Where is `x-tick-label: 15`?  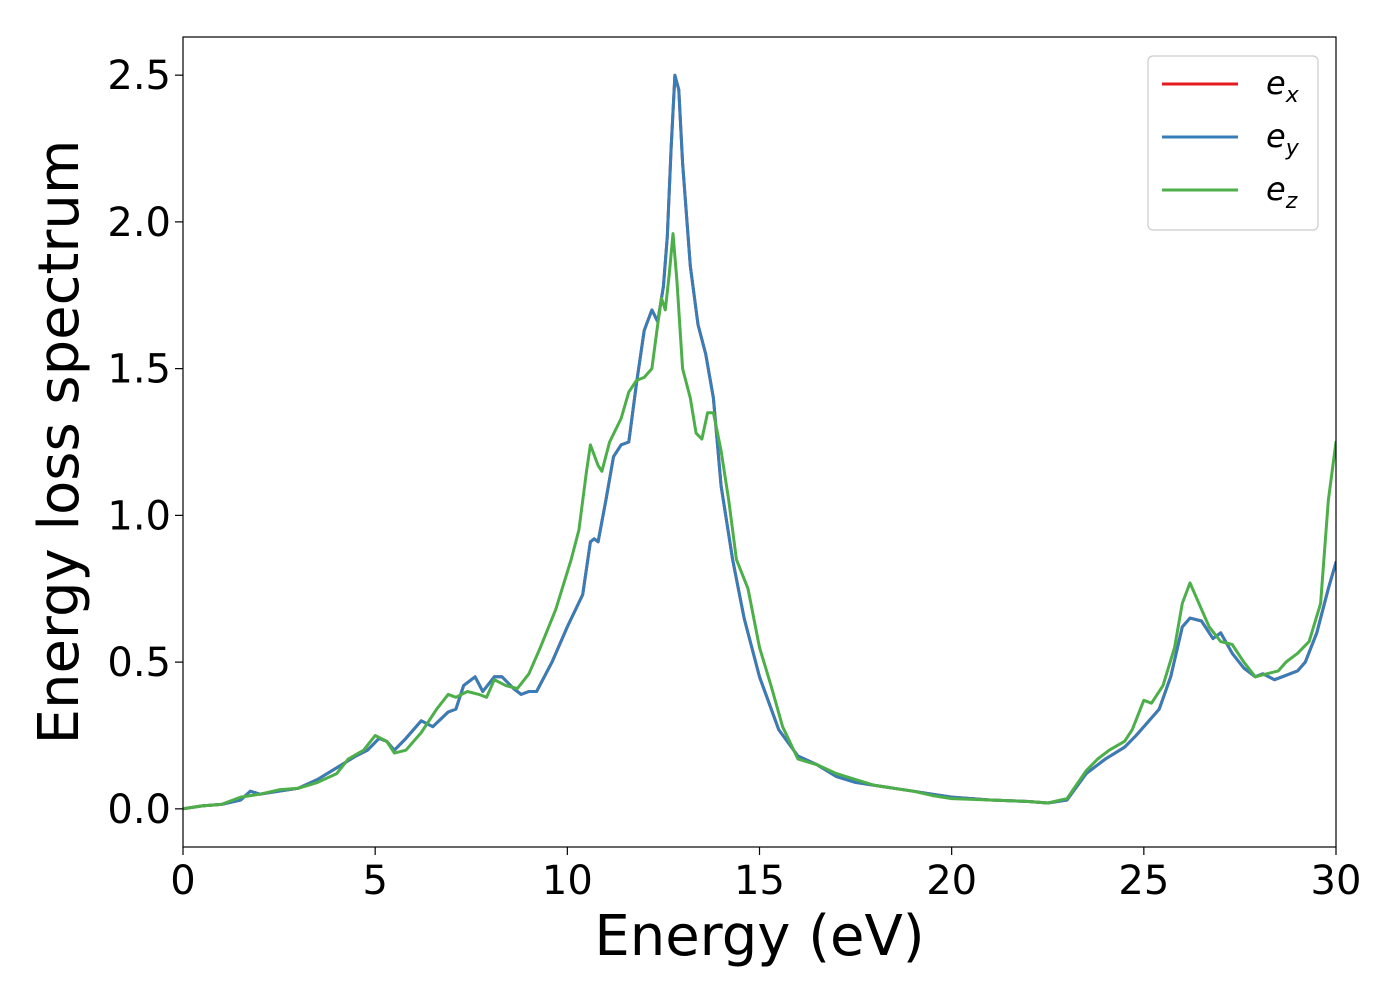 x-tick-label: 15 is located at coordinates (759, 881).